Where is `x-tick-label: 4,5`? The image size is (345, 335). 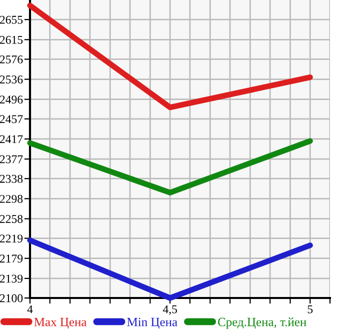
x-tick-label: 4,5 is located at coordinates (169, 310).